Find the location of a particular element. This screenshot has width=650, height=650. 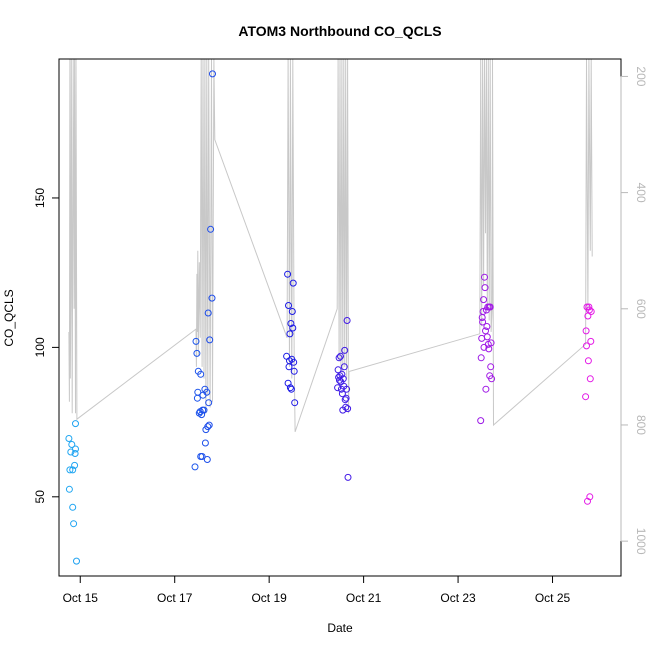

right-pressure-axis: 200 400 600 800 1000 is located at coordinates (634, 310).